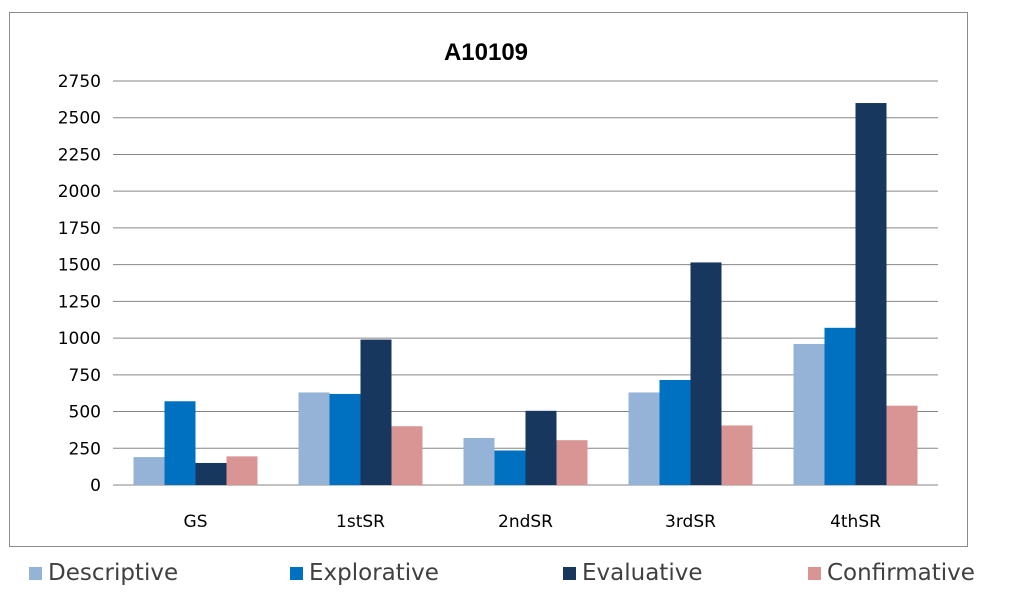 This screenshot has height=610, width=1012. Describe the element at coordinates (479, 461) in the screenshot. I see `bar-descriptive-2ndsr` at that location.